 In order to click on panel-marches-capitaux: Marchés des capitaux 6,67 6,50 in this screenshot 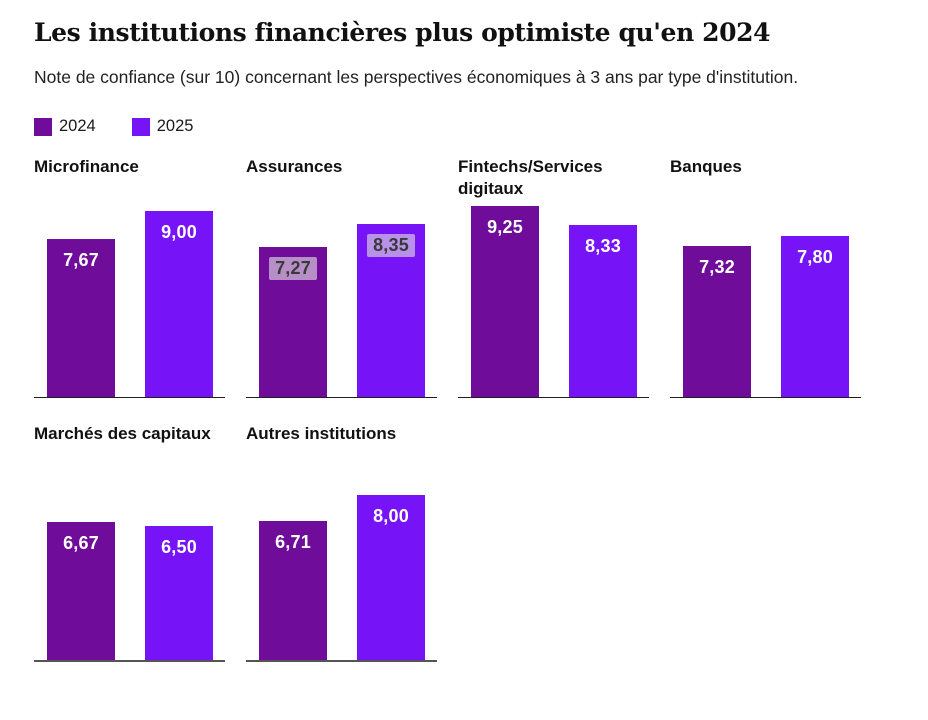, I will do `click(129, 542)`.